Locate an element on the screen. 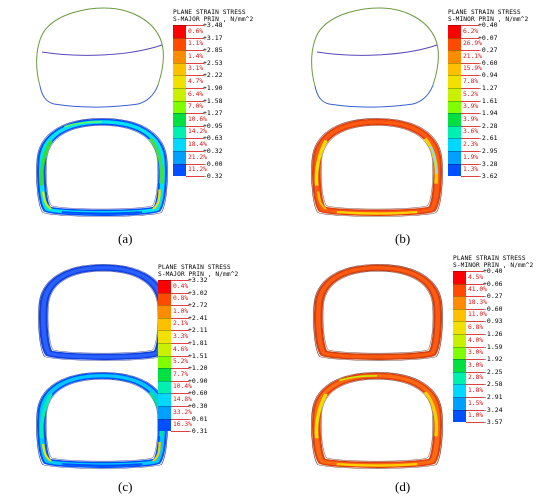 The height and width of the screenshot is (502, 550). legend-percent: 16.3% is located at coordinates (182, 425).